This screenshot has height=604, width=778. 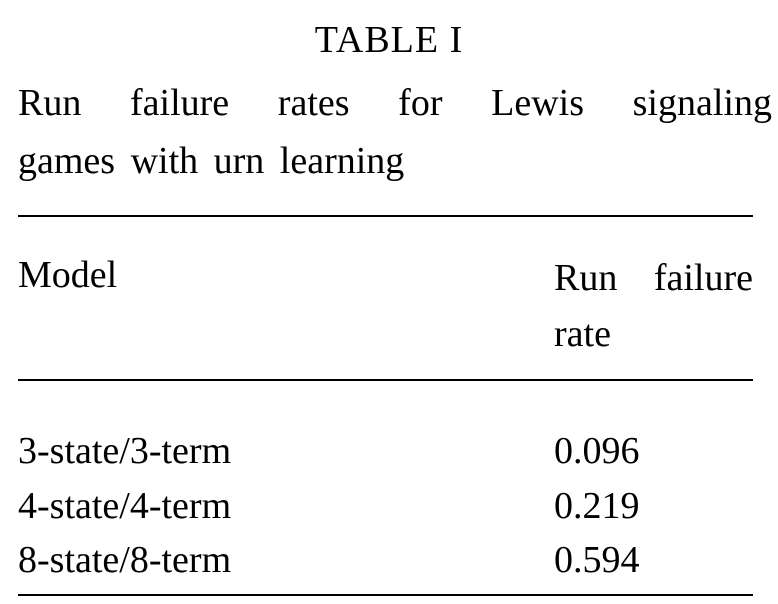 What do you see at coordinates (395, 103) in the screenshot?
I see `caption-line-1: Run failure rates for Lewis signaling` at bounding box center [395, 103].